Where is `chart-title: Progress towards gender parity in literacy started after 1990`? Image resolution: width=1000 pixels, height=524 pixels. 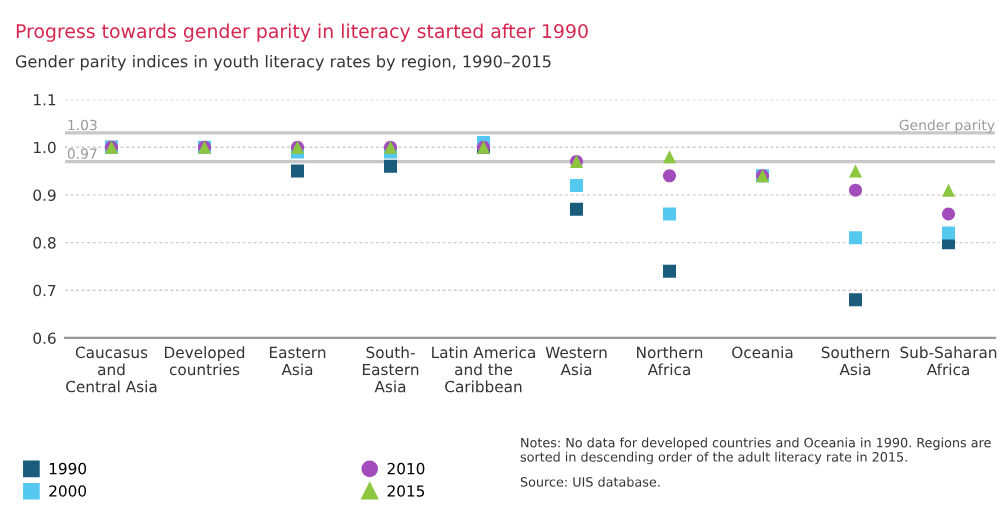
chart-title: Progress towards gender parity in literacy started after 1990 is located at coordinates (302, 32).